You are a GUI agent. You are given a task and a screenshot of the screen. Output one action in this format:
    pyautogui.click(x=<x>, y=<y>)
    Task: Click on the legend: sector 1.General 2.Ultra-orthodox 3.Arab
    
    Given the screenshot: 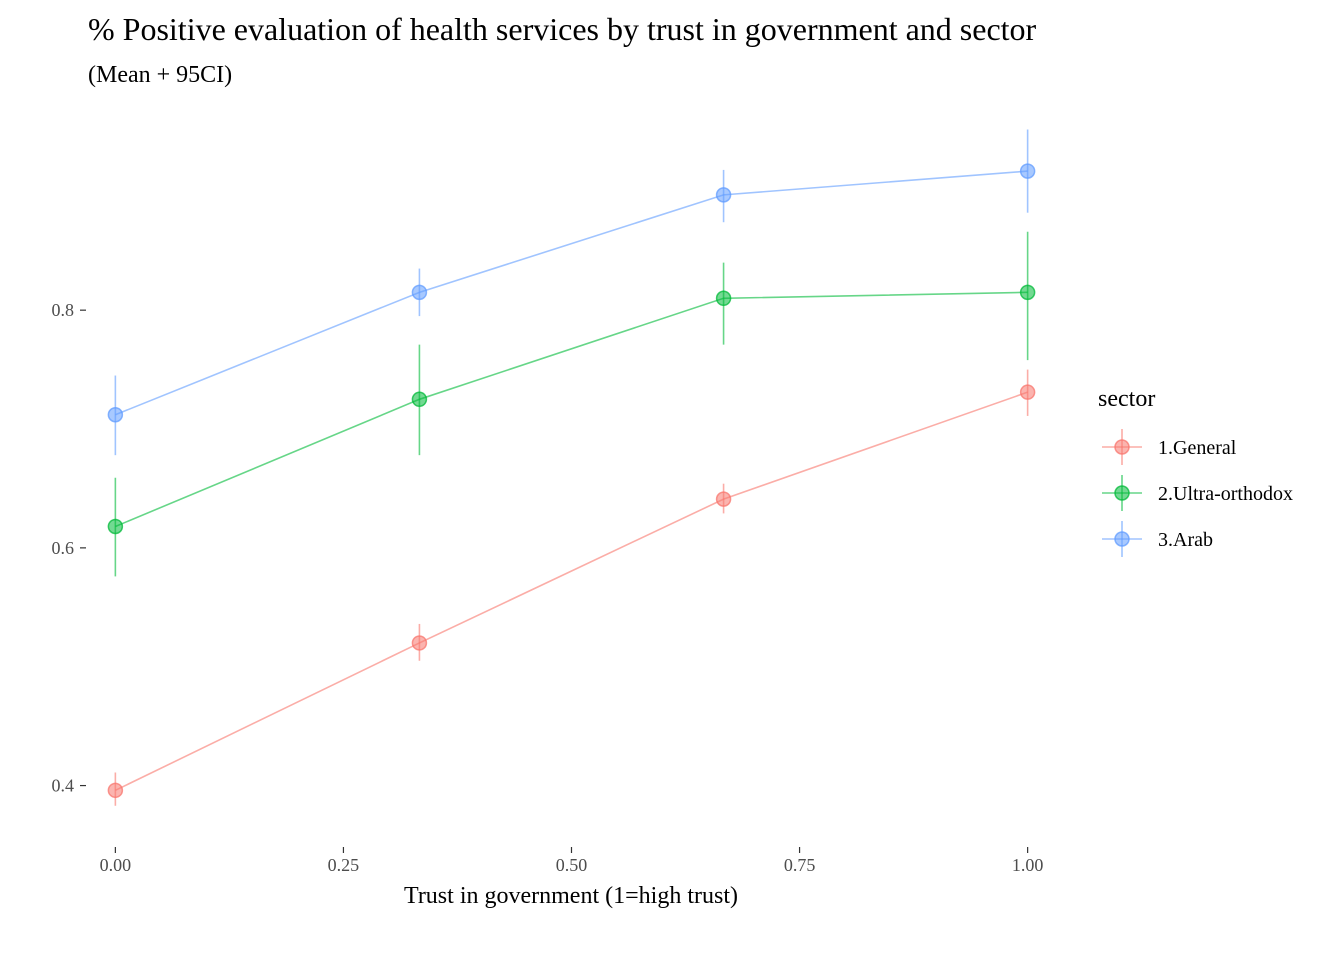 What is the action you would take?
    pyautogui.click(x=1195, y=471)
    